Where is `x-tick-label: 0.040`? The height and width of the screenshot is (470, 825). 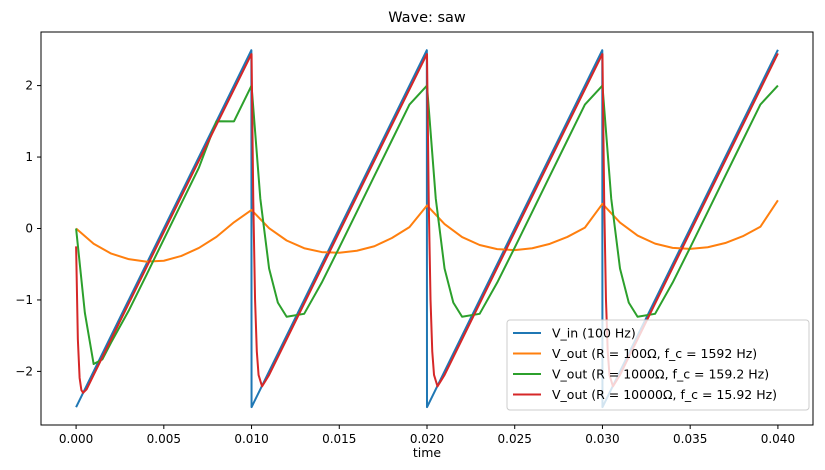
x-tick-label: 0.040 is located at coordinates (778, 439).